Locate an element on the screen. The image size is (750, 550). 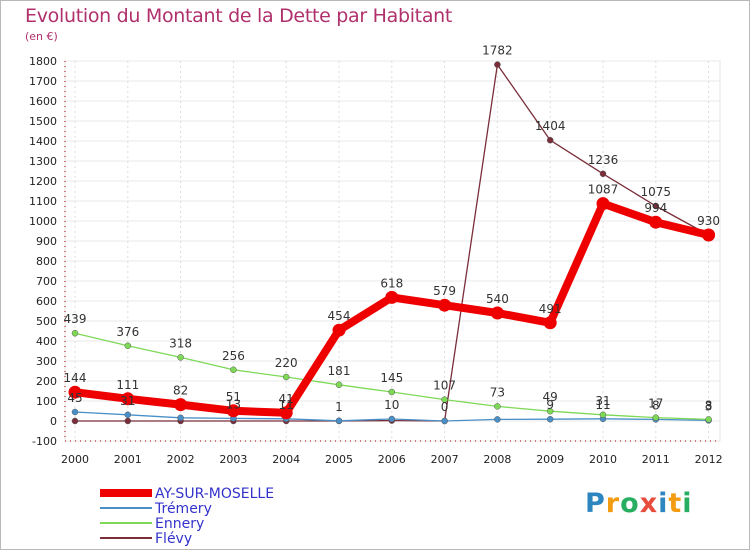
y-tick-label: 1000 is located at coordinates (43, 221).